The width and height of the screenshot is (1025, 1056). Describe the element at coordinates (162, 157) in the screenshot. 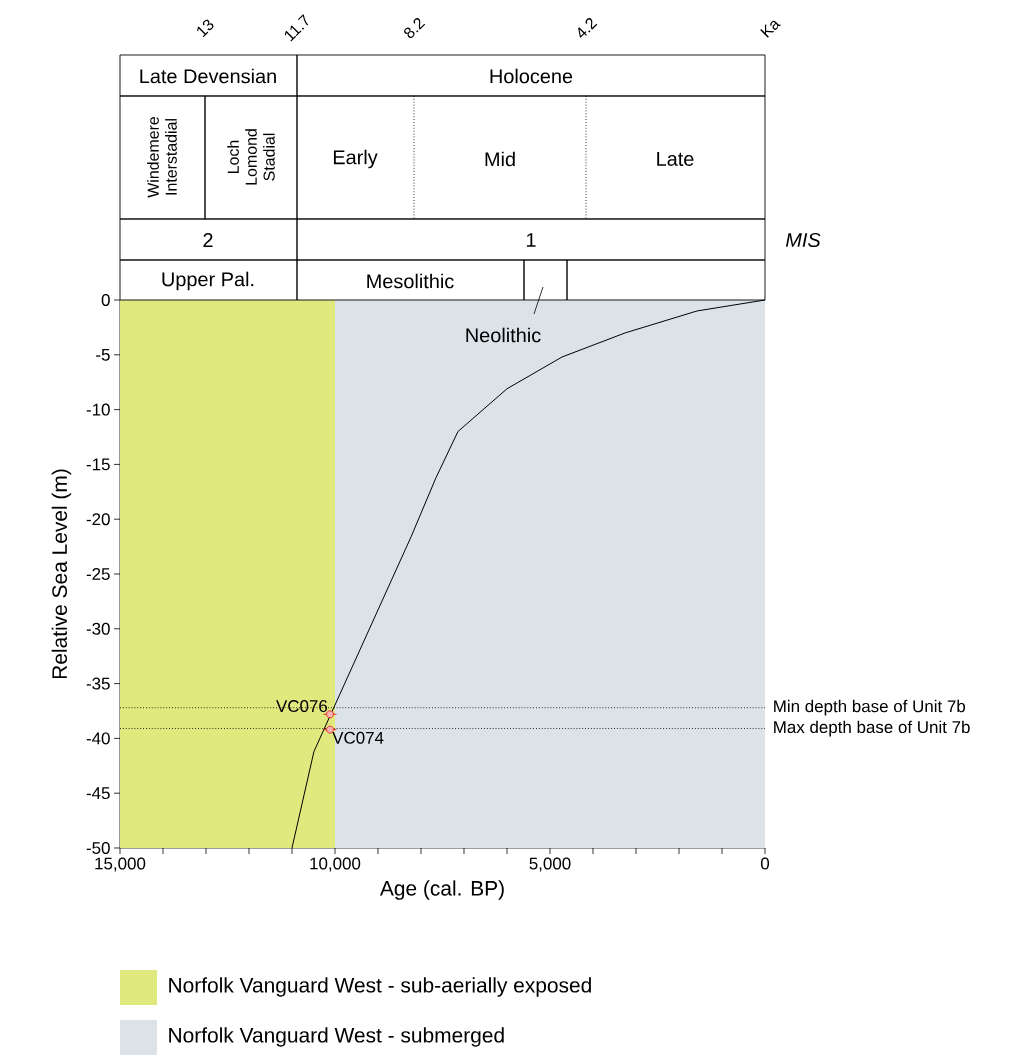

I see `text: Windemere Interstadial` at that location.